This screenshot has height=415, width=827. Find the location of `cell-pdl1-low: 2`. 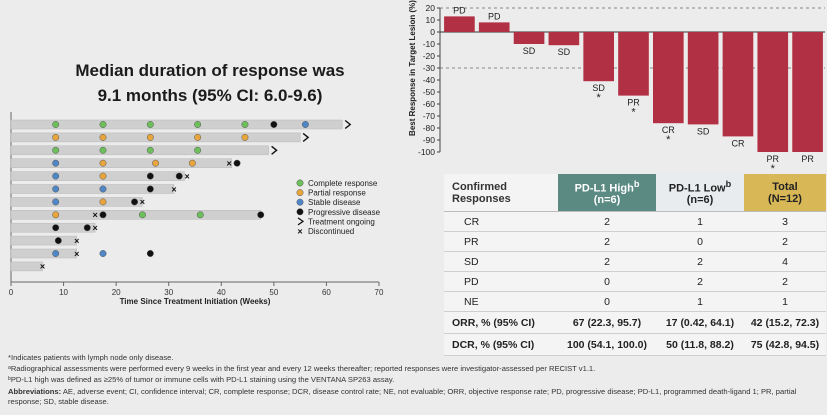

cell-pdl1-low: 2 is located at coordinates (700, 261).